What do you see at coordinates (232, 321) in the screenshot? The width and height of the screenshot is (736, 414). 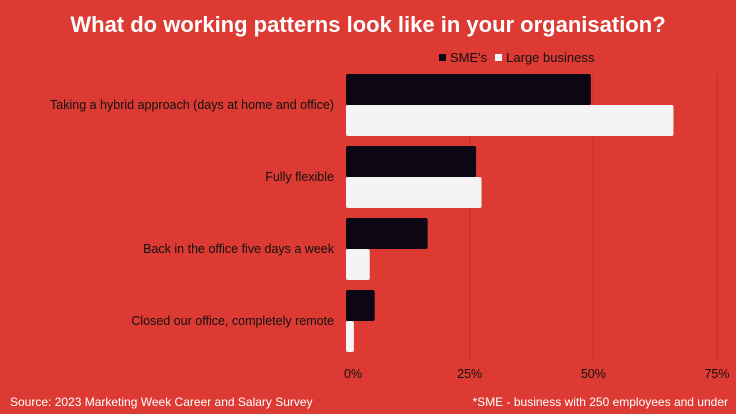 I see `category-label-4: Closed our office, completely remote` at bounding box center [232, 321].